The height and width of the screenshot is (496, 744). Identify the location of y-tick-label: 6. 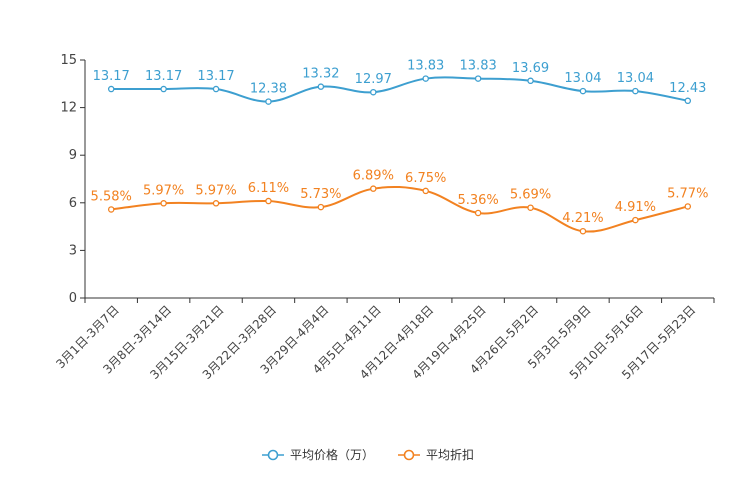
(73, 203).